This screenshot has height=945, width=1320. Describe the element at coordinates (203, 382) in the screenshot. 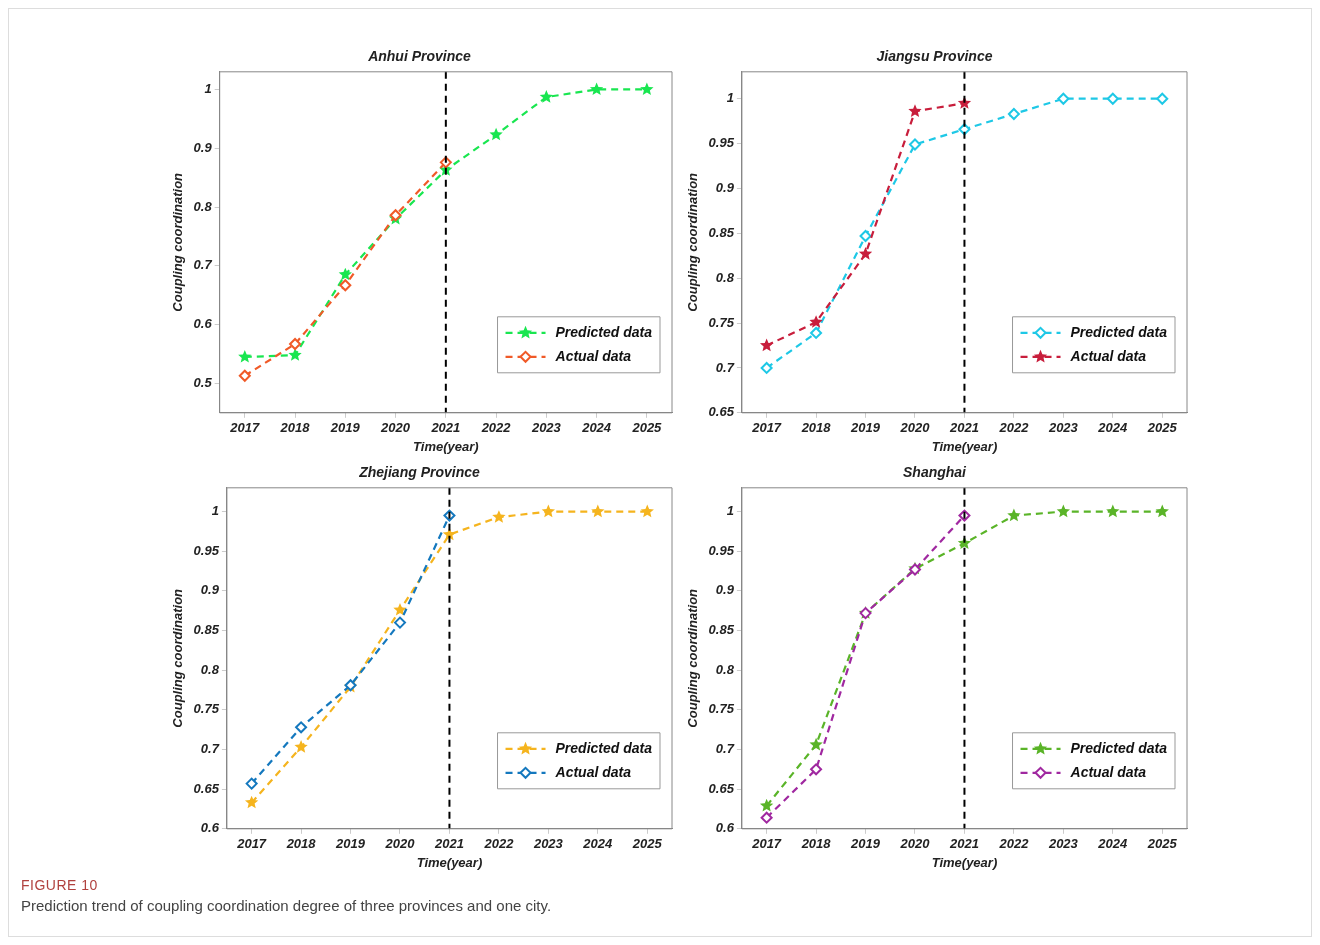

I see `y-tick-label: 0.5` at that location.